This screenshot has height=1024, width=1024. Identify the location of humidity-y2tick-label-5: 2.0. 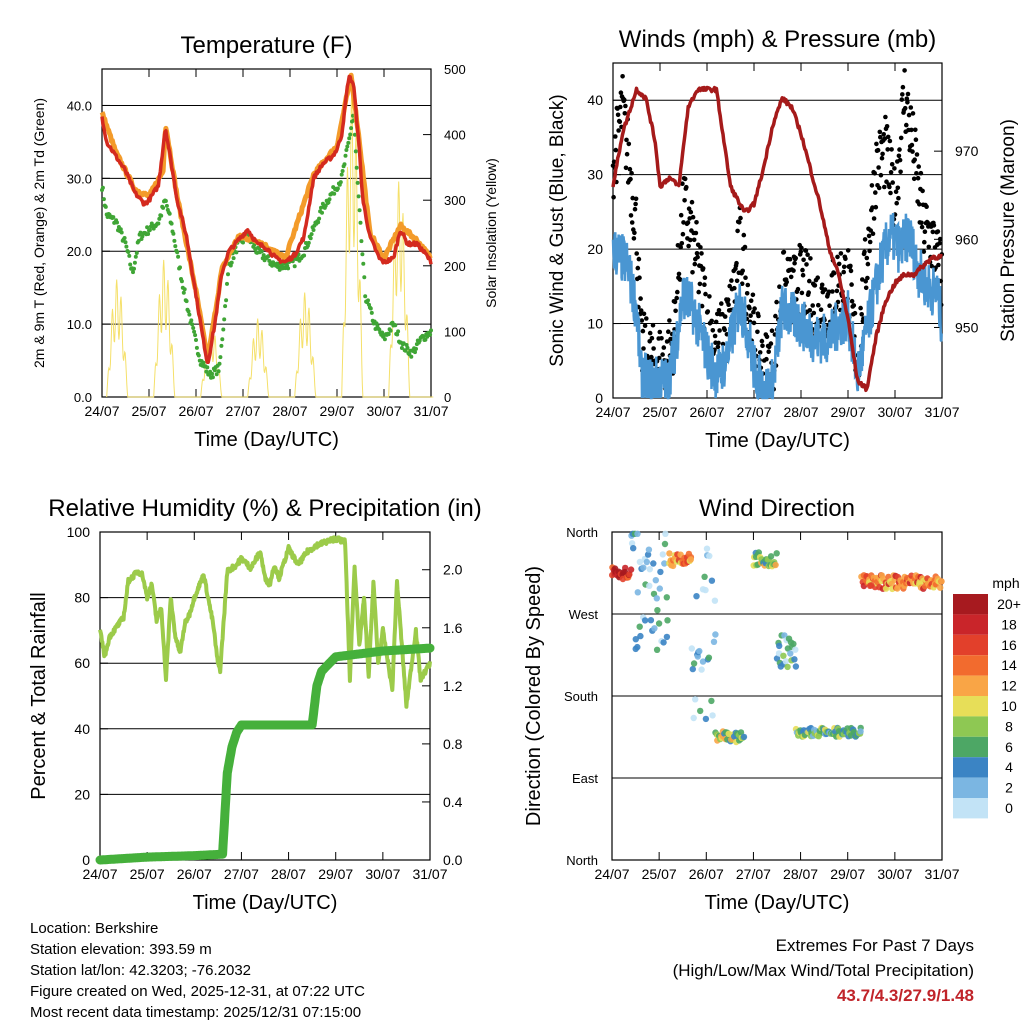
(453, 570).